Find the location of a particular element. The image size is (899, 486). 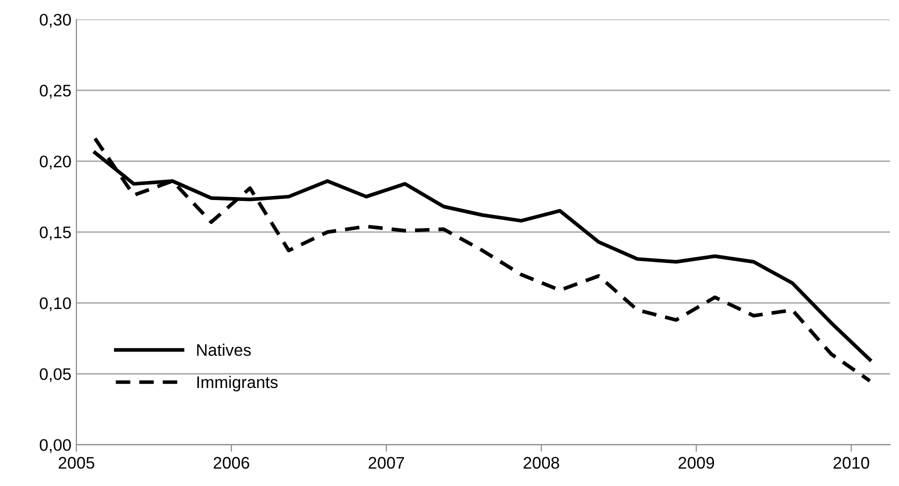

legend-label: Natives is located at coordinates (224, 350).